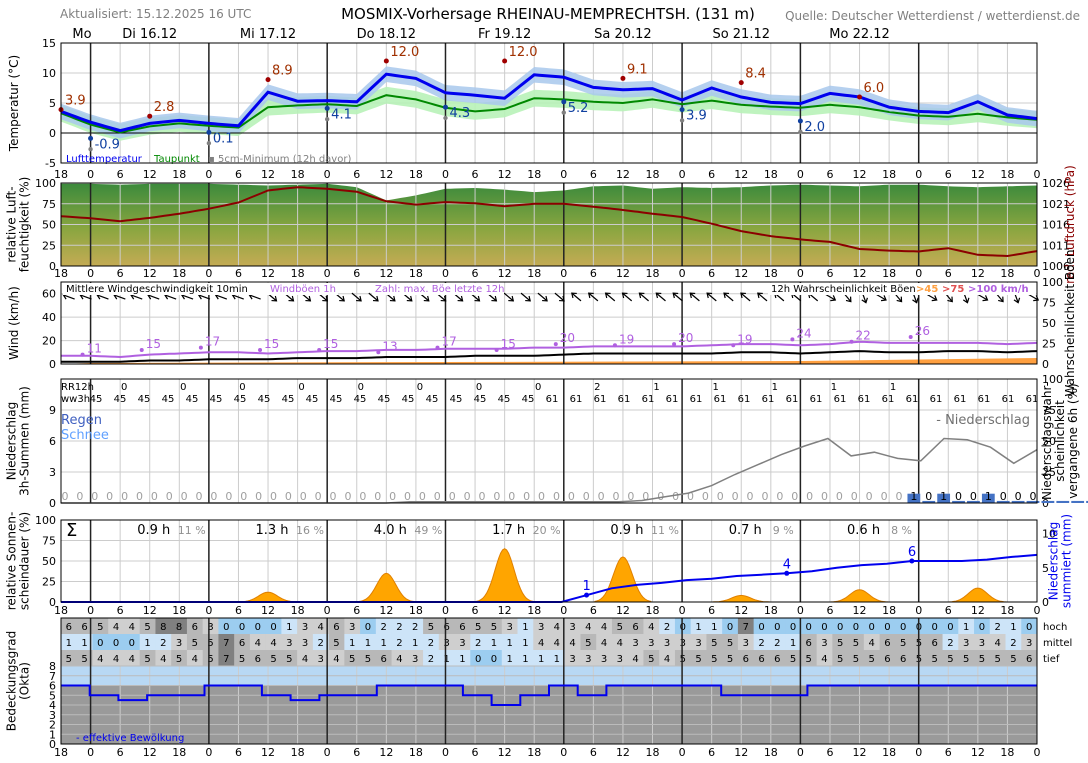 This screenshot has height=763, width=1088. I want to click on precip-ytick-right-label: 50, so click(1049, 441).